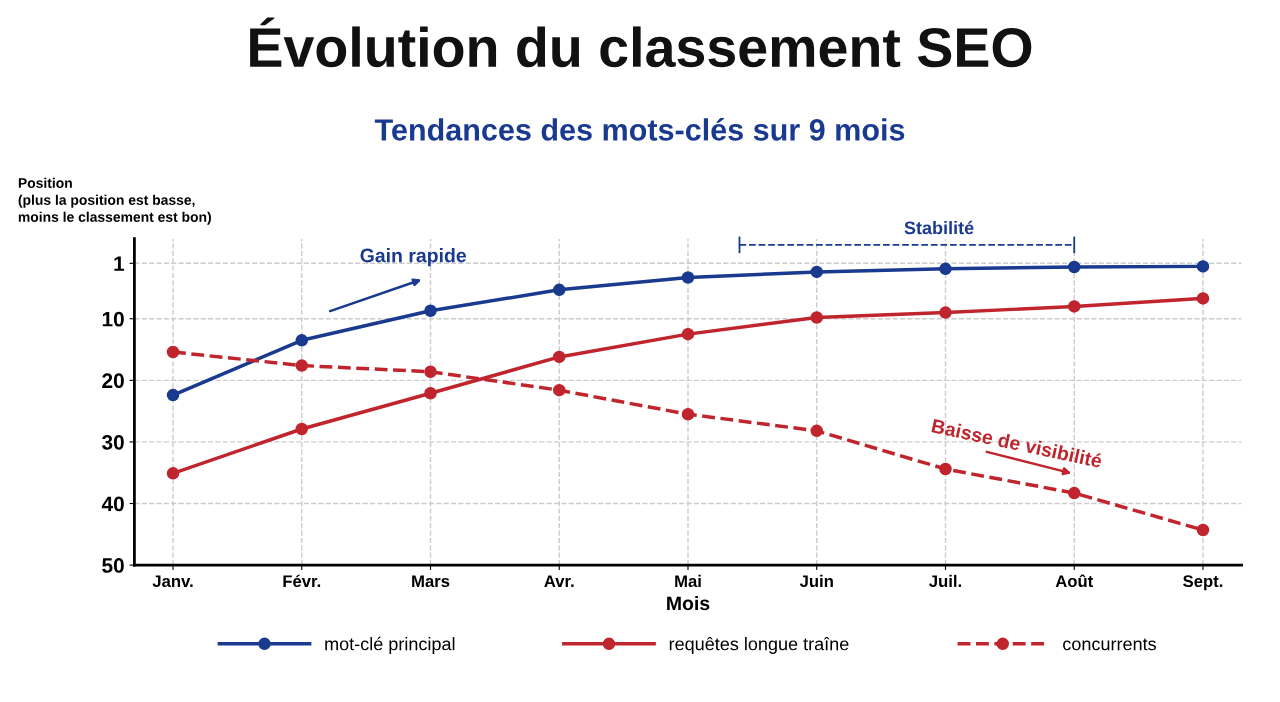 This screenshot has width=1280, height=702. Describe the element at coordinates (413, 257) in the screenshot. I see `annotation: Gain rapide` at that location.